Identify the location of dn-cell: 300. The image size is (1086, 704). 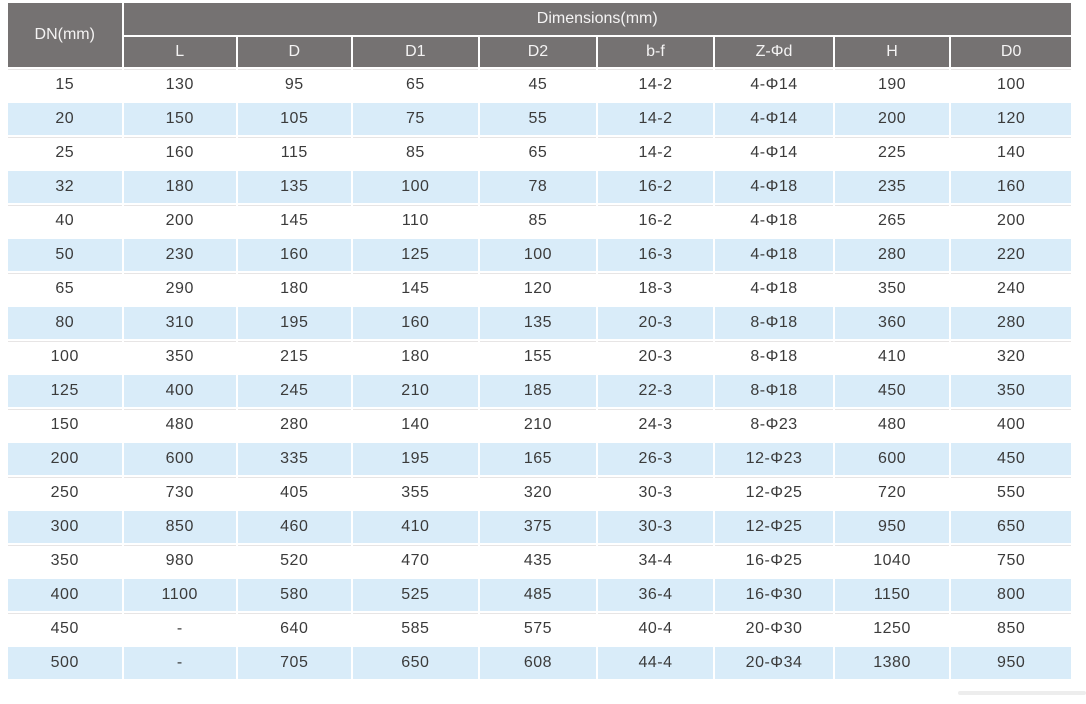
(65, 527).